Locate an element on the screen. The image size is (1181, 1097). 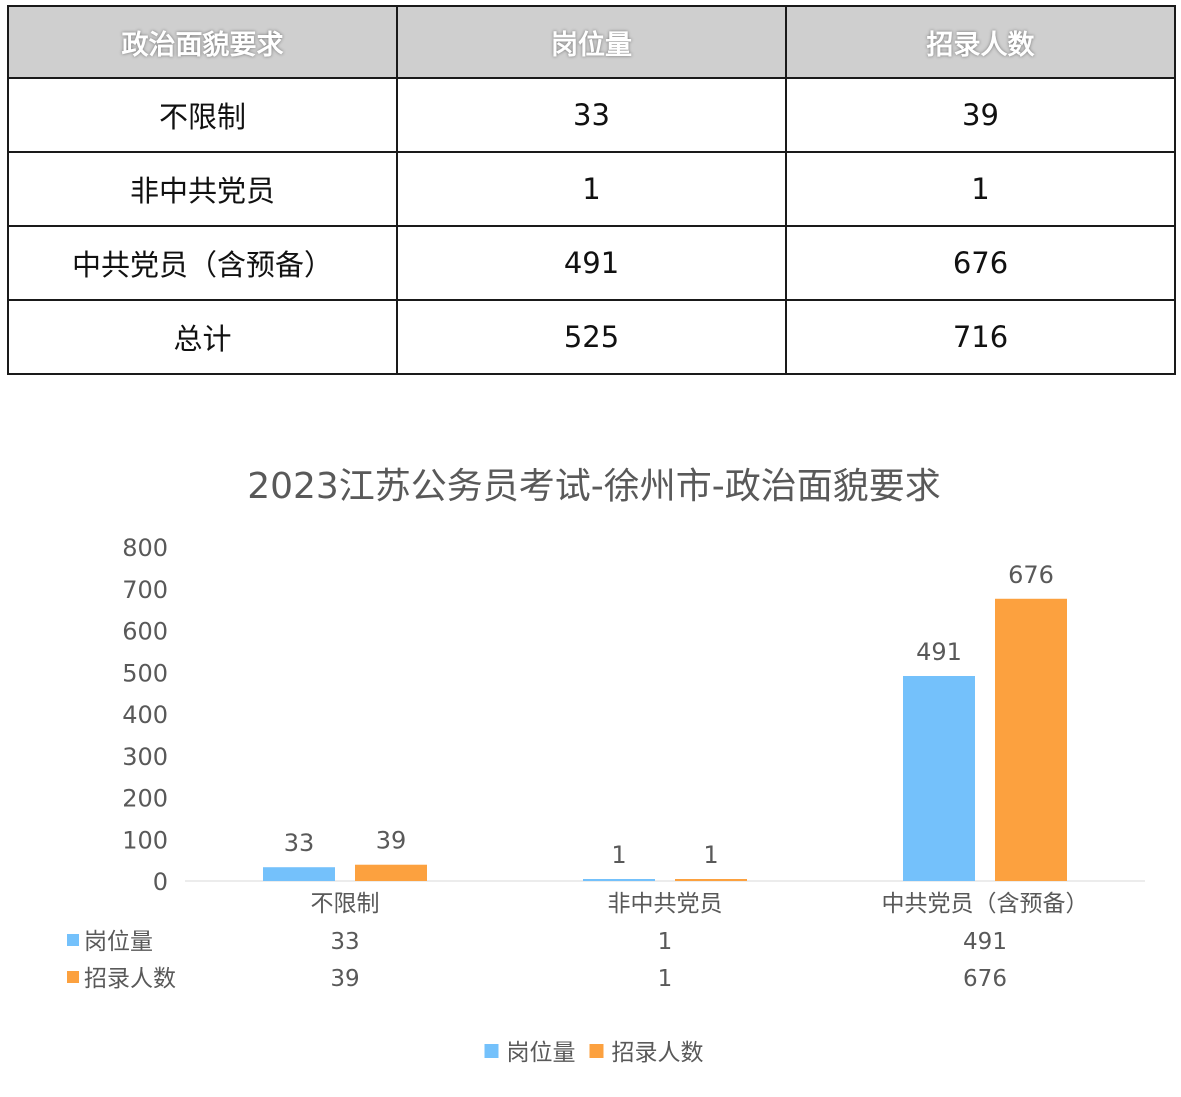
x-tick-label: 中共党员（含预备） is located at coordinates (985, 904).